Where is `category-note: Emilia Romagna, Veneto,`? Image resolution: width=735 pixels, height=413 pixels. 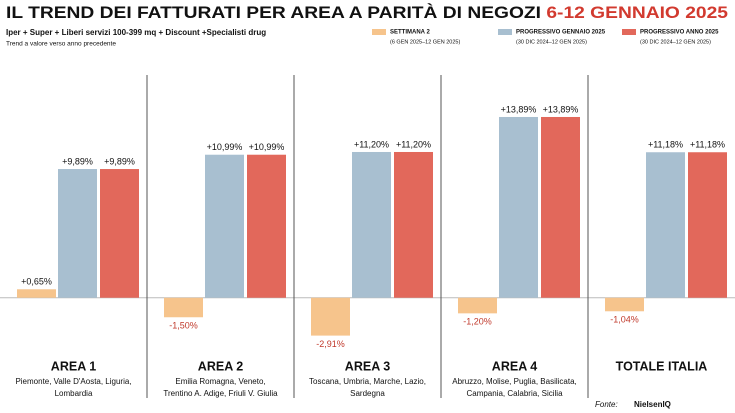
category-note: Emilia Romagna, Veneto, is located at coordinates (220, 381).